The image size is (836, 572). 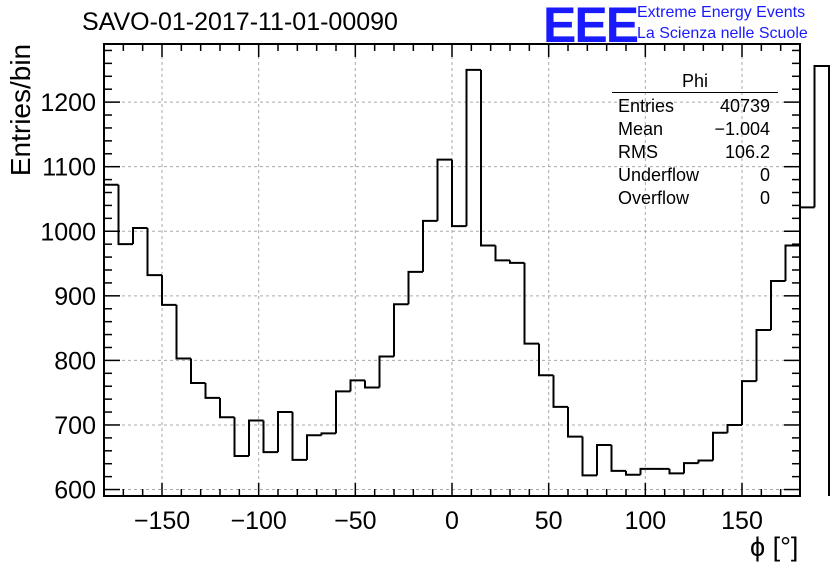 What do you see at coordinates (20, 110) in the screenshot?
I see `y-axis-label: Entries/bin` at bounding box center [20, 110].